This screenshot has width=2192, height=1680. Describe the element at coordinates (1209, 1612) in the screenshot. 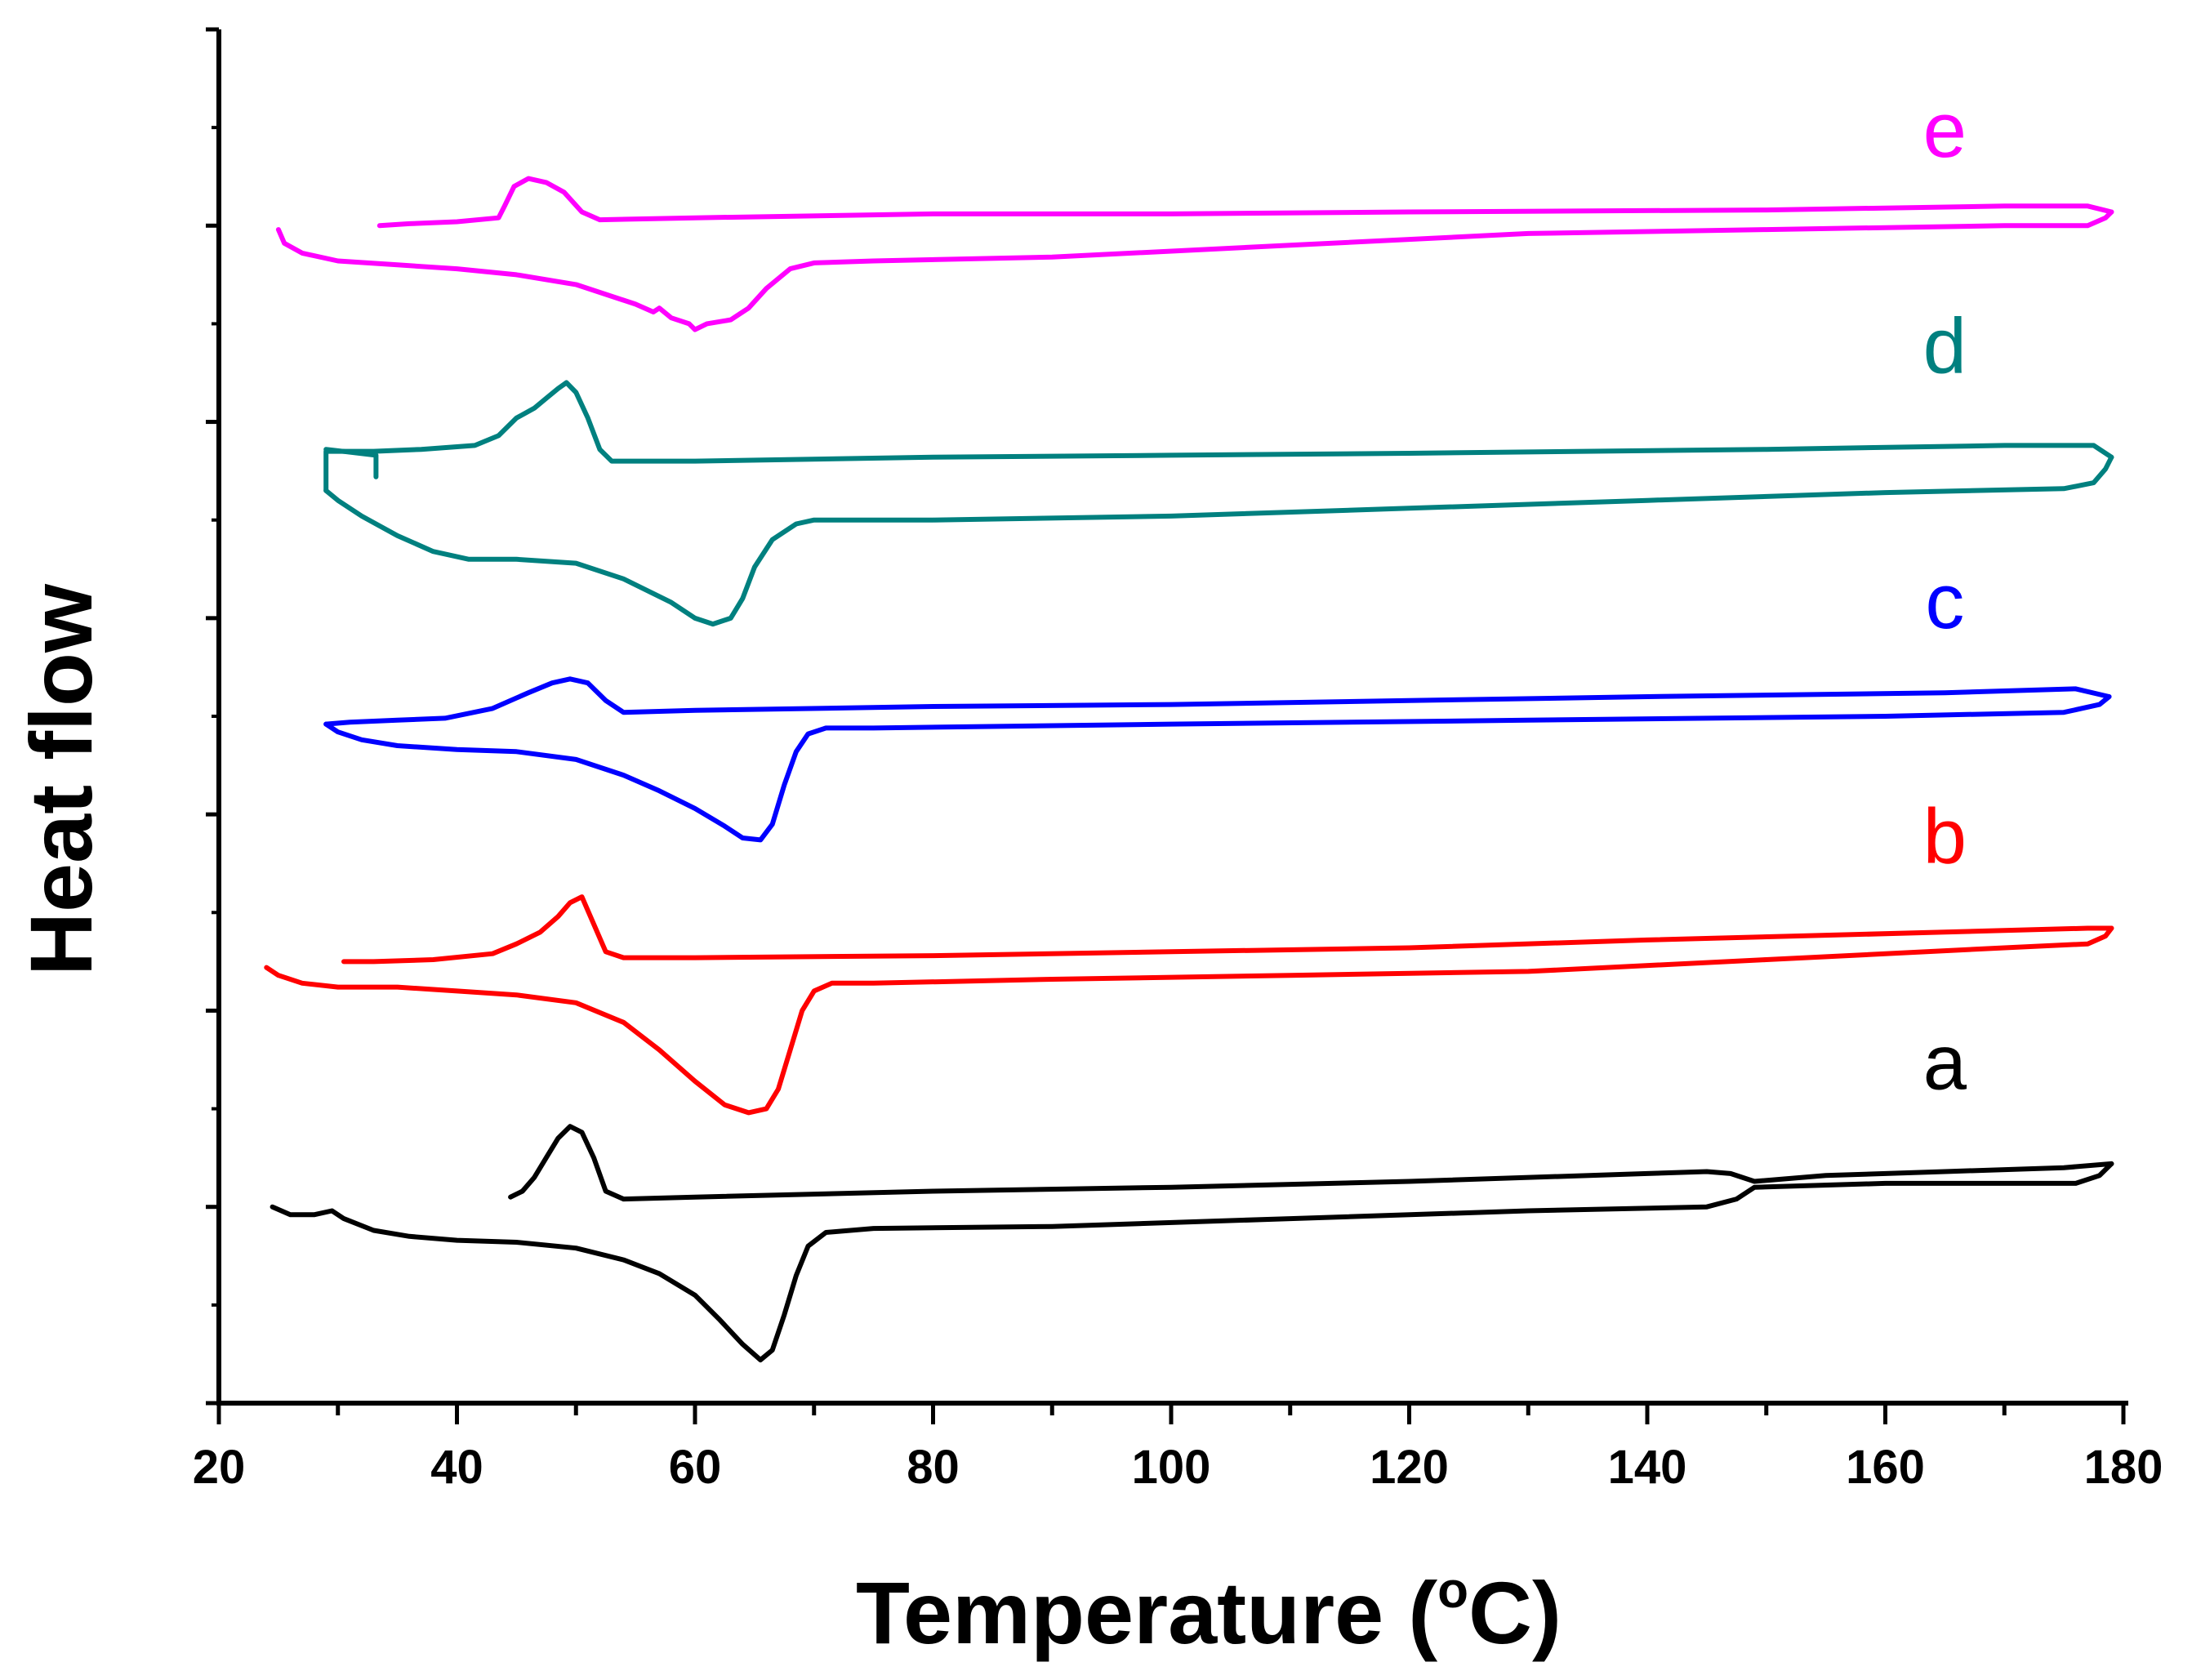

I see `x-axis-title: Temperature (oC)` at that location.